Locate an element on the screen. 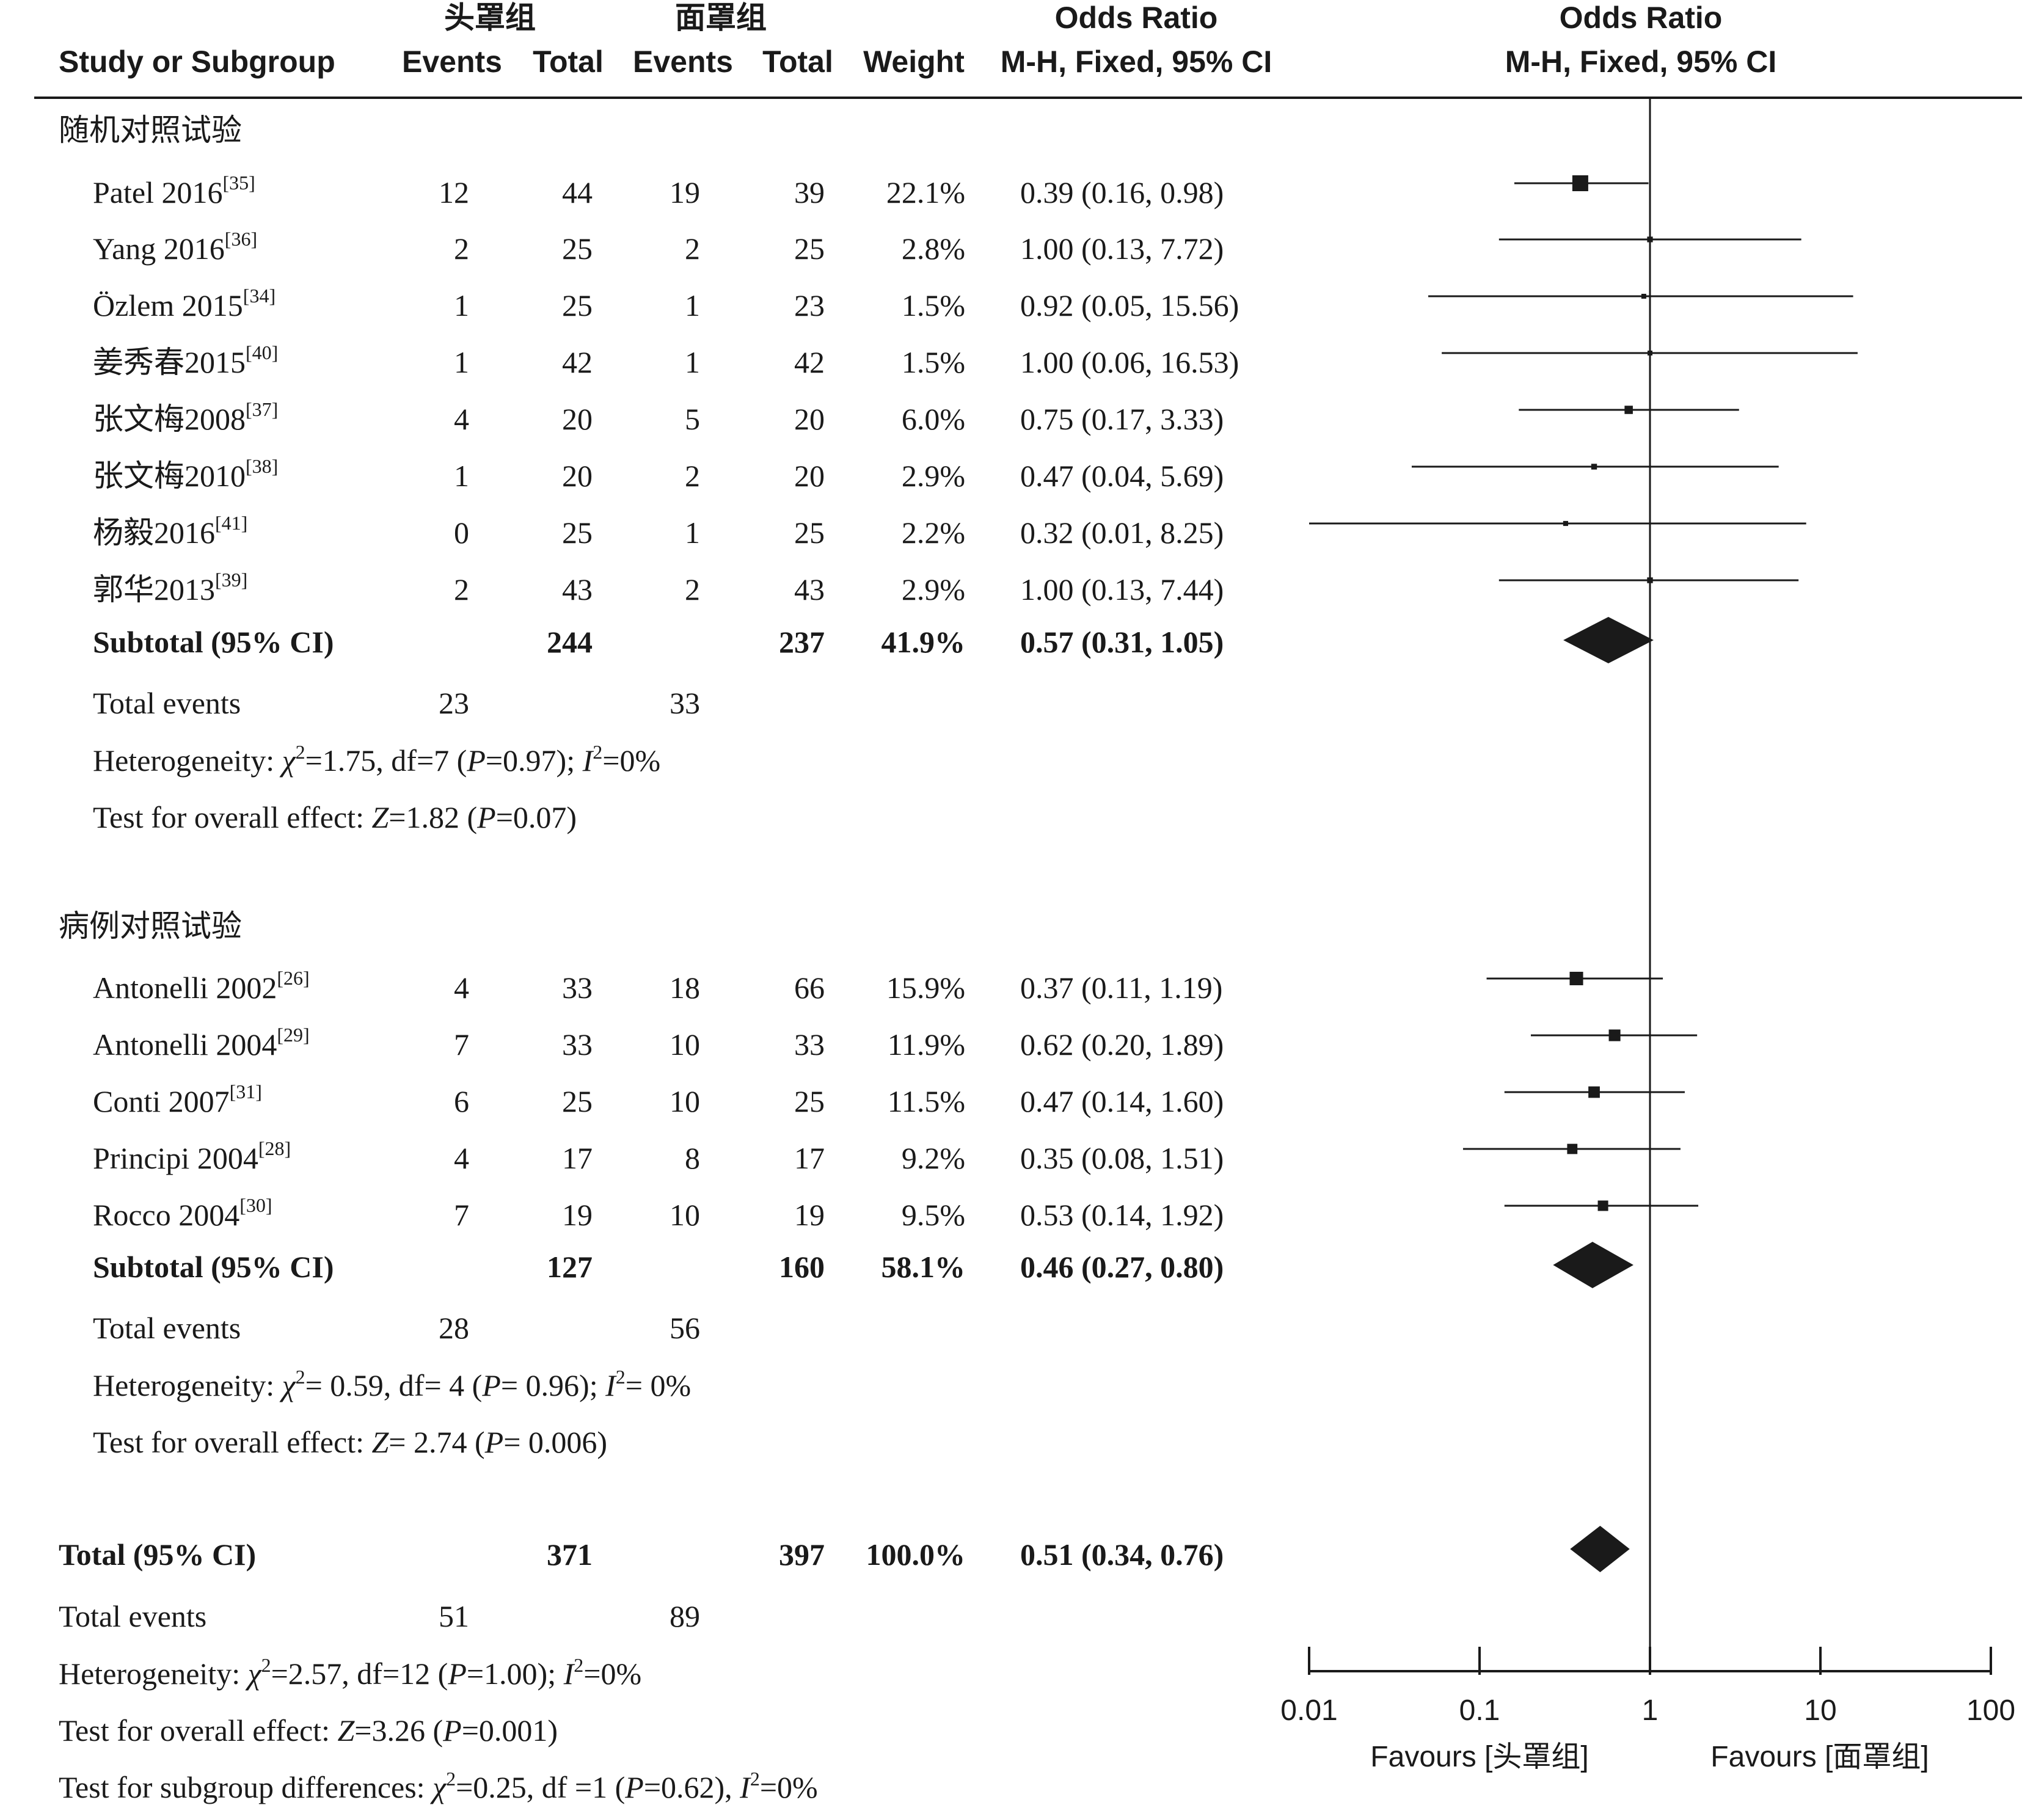  study-name: 张文梅2010[38] is located at coordinates (186, 474).